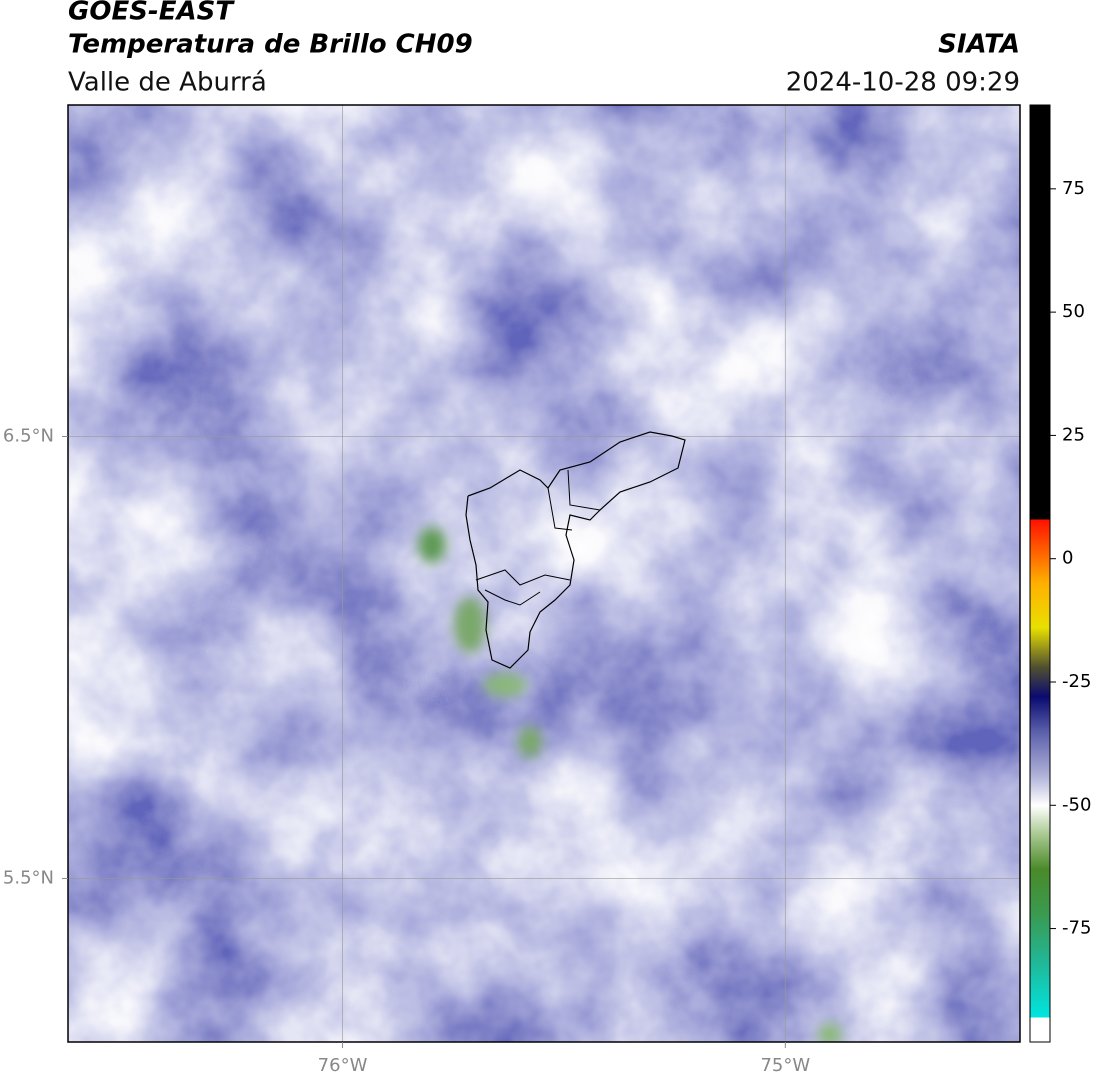 The height and width of the screenshot is (1082, 1094). Describe the element at coordinates (1073, 311) in the screenshot. I see `colorbar-tick-label: 50` at that location.